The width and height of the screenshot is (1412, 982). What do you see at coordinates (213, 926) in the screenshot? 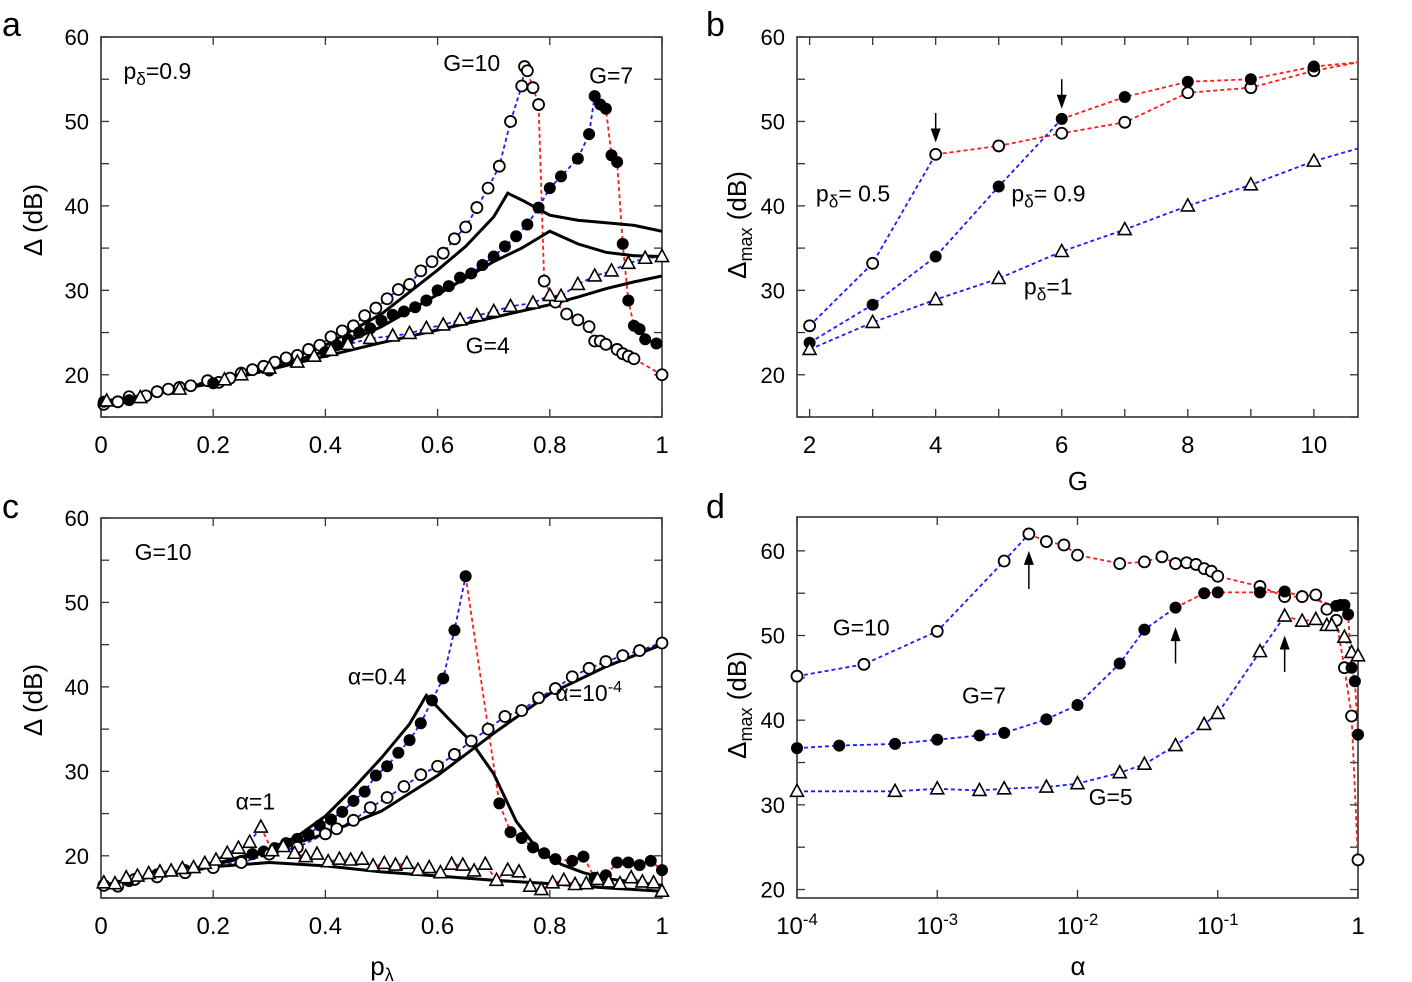
I see `x-tick-label: 0.2` at bounding box center [213, 926].